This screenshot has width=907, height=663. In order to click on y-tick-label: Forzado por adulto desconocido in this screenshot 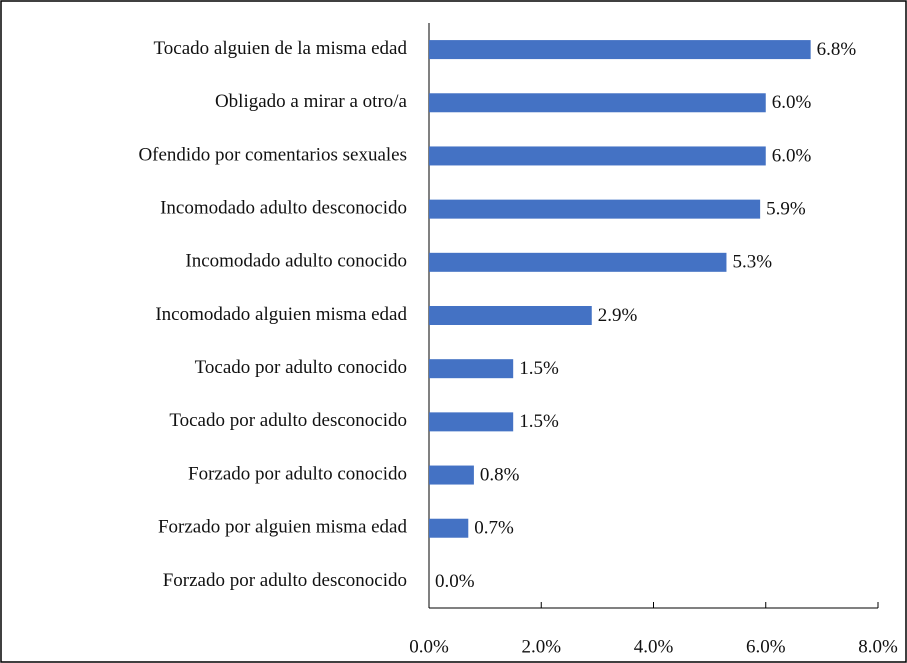, I will do `click(285, 580)`.